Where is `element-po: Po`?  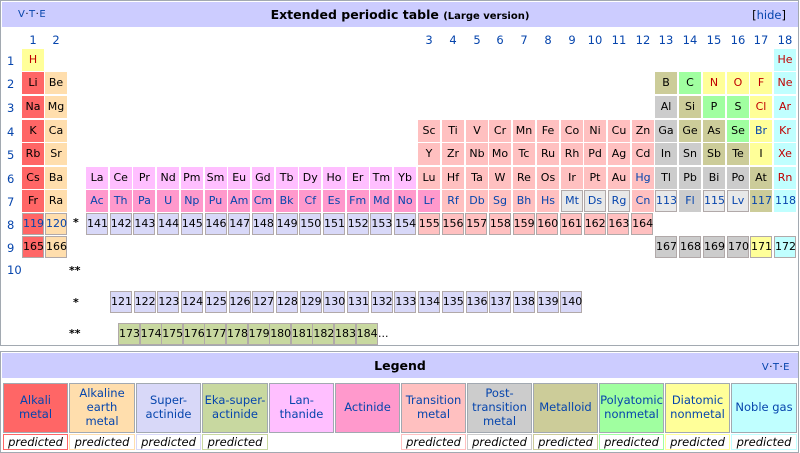 element-po: Po is located at coordinates (738, 178).